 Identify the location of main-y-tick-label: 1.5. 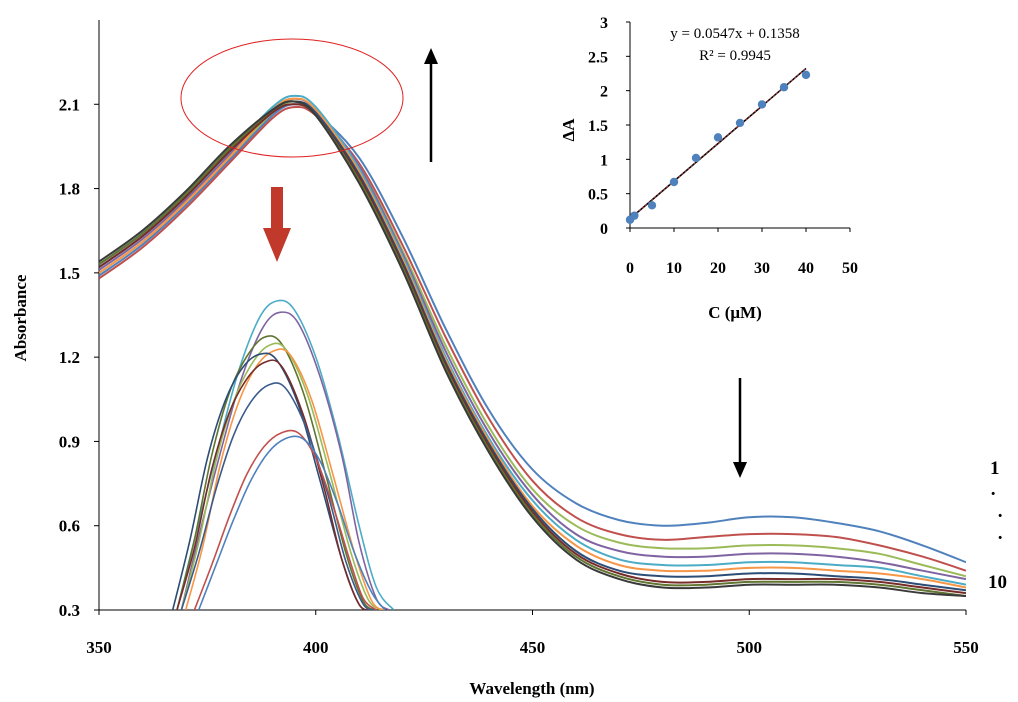
(69, 273).